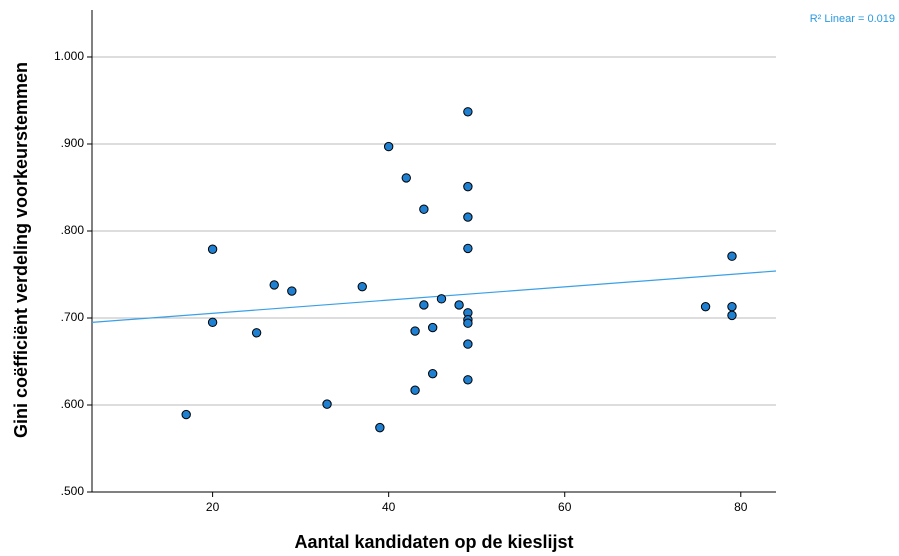 Image resolution: width=899 pixels, height=556 pixels. Describe the element at coordinates (73, 491) in the screenshot. I see `y-tick-label: .500` at that location.